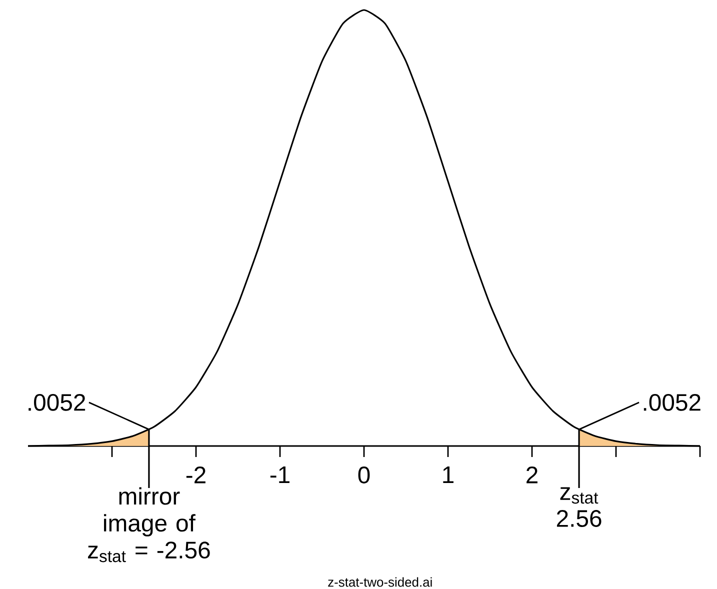  Describe the element at coordinates (280, 474) in the screenshot. I see `x-tick-label: -1` at that location.